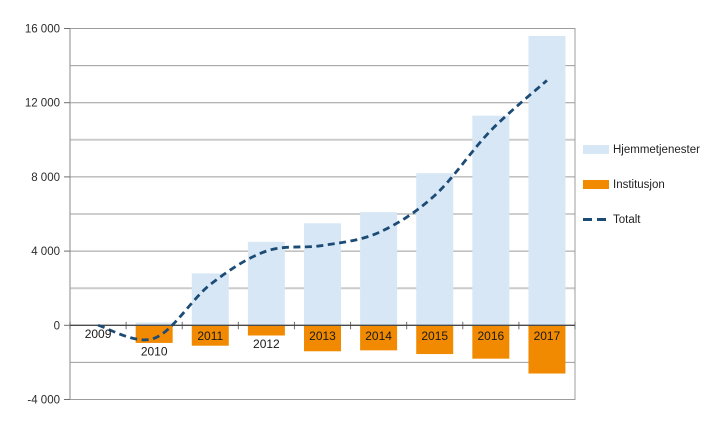 The width and height of the screenshot is (719, 425). What do you see at coordinates (596, 184) in the screenshot?
I see `institusjon-swatch-icon` at bounding box center [596, 184].